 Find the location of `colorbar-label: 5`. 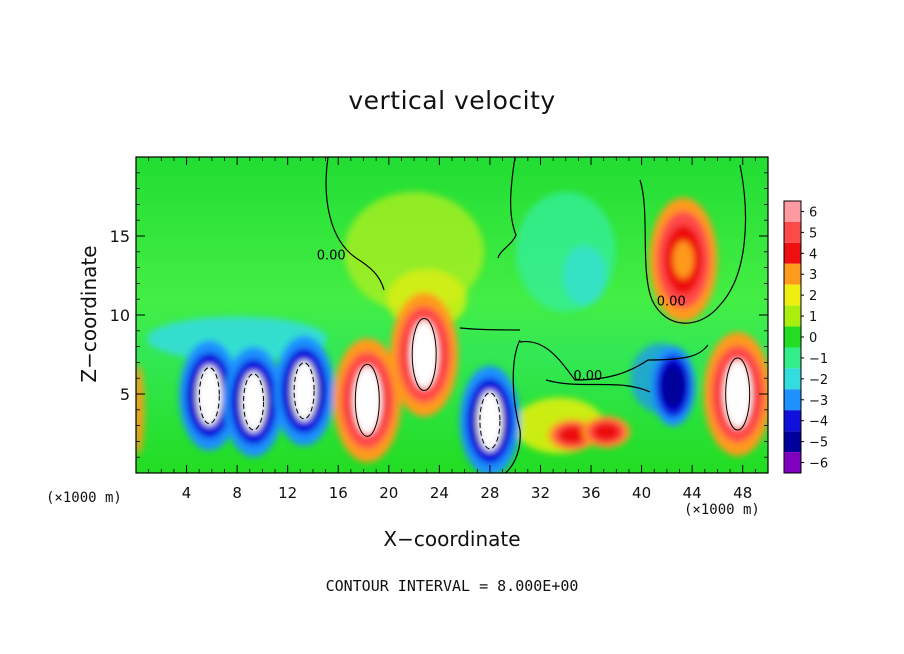

colorbar-label: 5 is located at coordinates (813, 233).